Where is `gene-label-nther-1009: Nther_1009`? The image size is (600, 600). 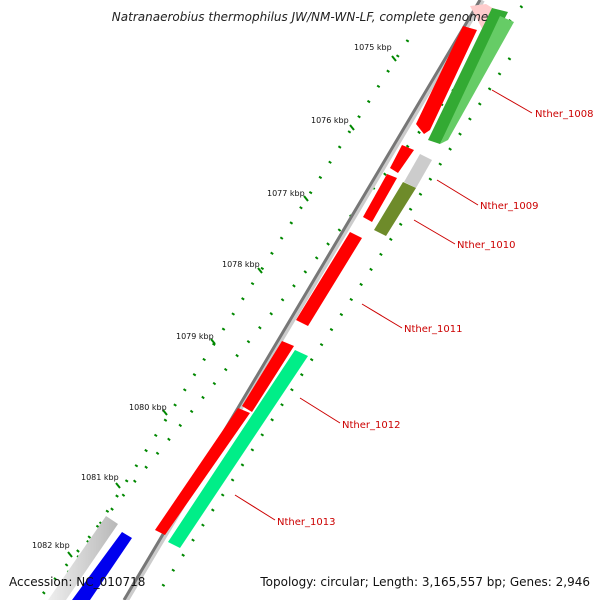 gene-label-nther-1009: Nther_1009 is located at coordinates (509, 206).